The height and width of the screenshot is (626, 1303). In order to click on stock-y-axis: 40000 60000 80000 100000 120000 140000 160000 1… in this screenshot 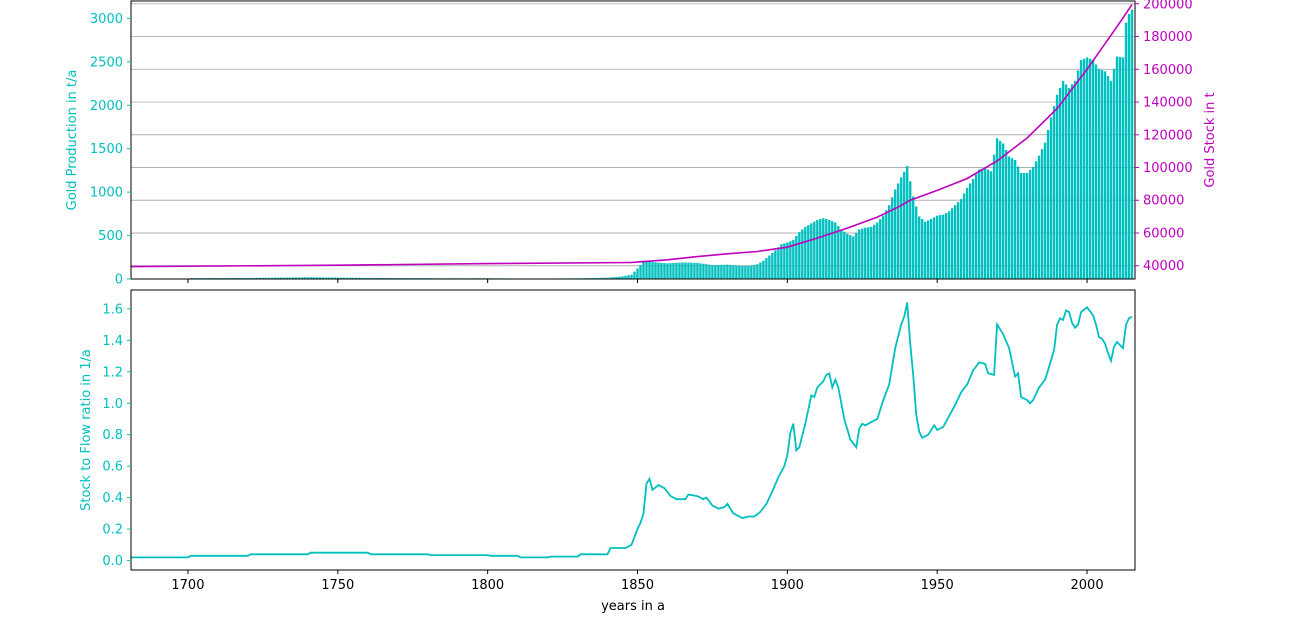, I will do `click(1164, 137)`.